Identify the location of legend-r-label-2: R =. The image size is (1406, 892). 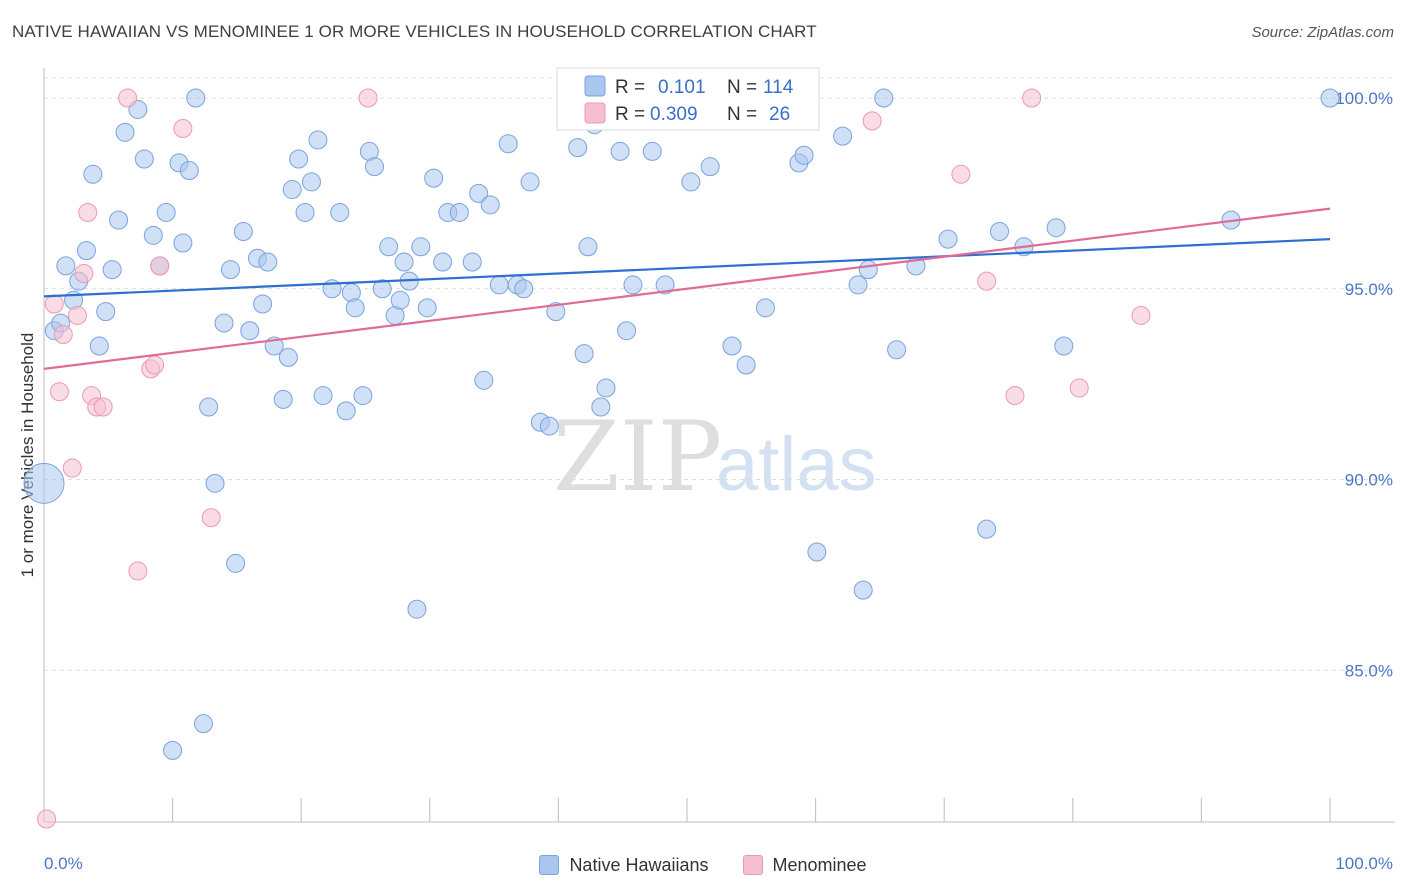
(630, 114).